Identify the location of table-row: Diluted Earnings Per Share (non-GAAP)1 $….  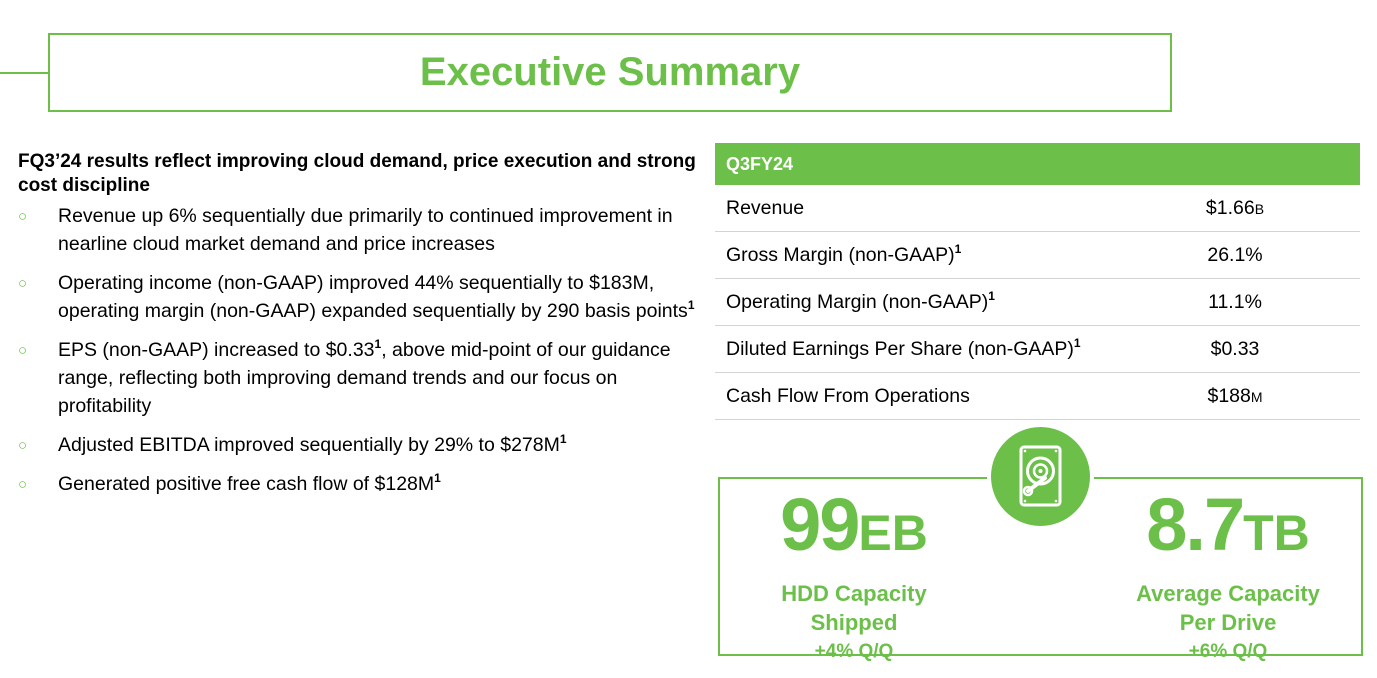
(1037, 349).